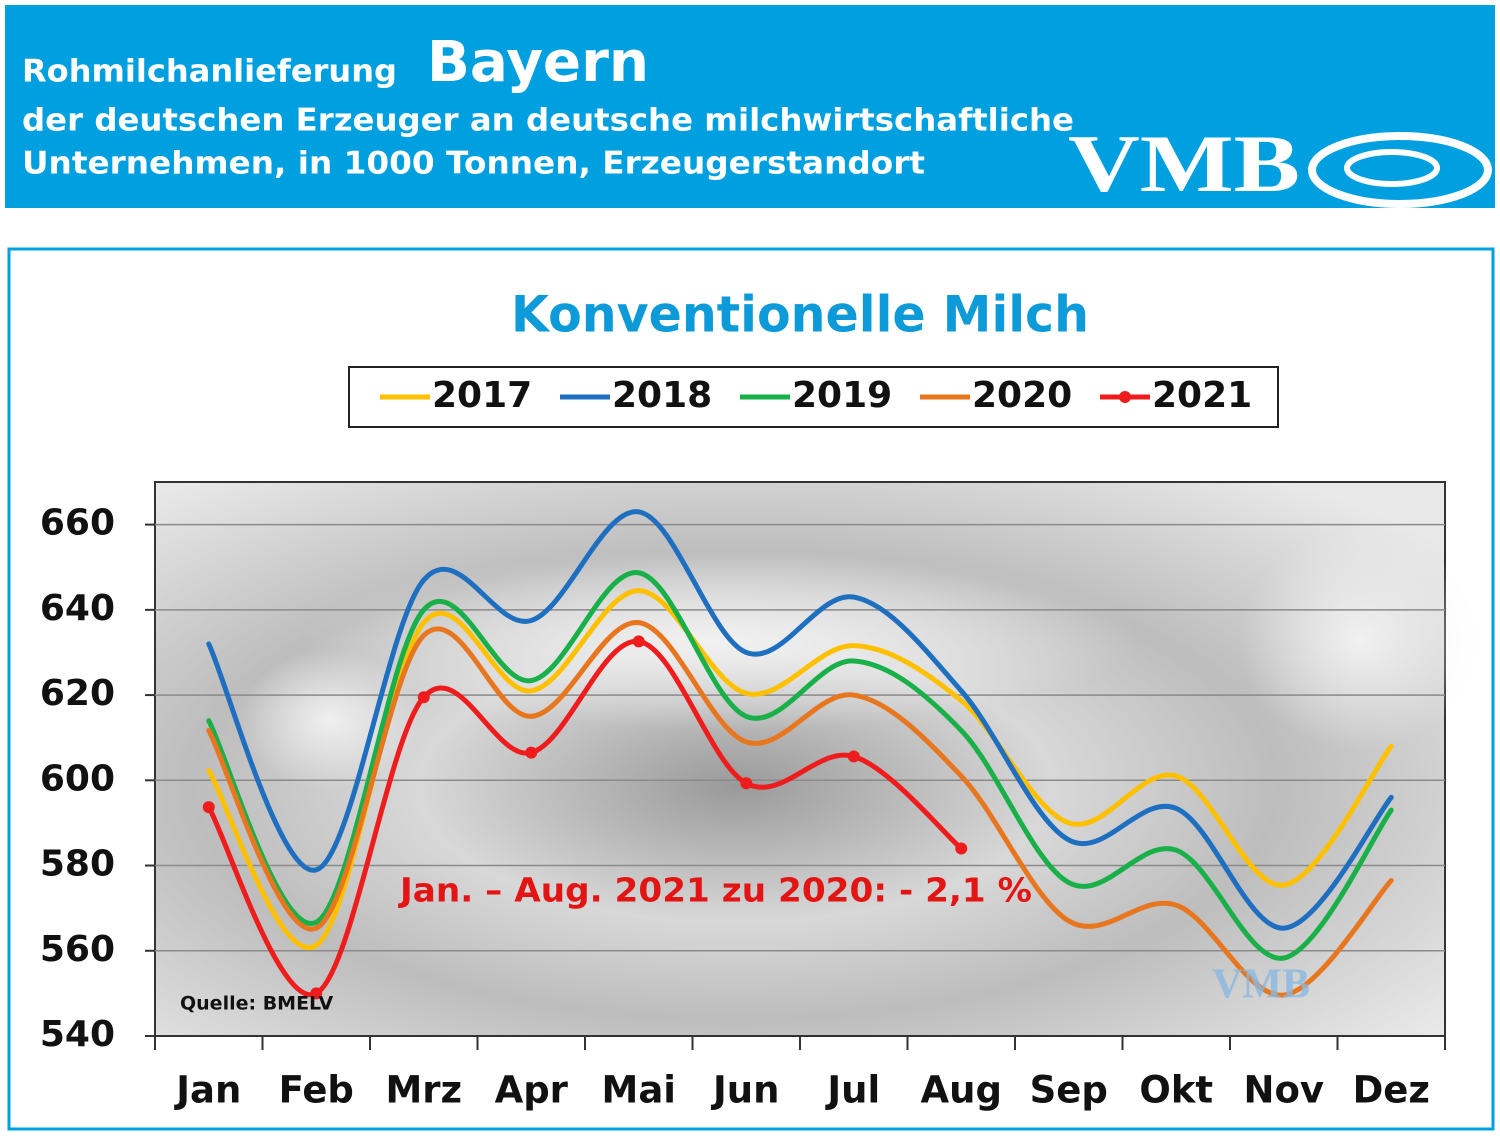 The height and width of the screenshot is (1140, 1500). I want to click on y-tick-label: 560, so click(77, 949).